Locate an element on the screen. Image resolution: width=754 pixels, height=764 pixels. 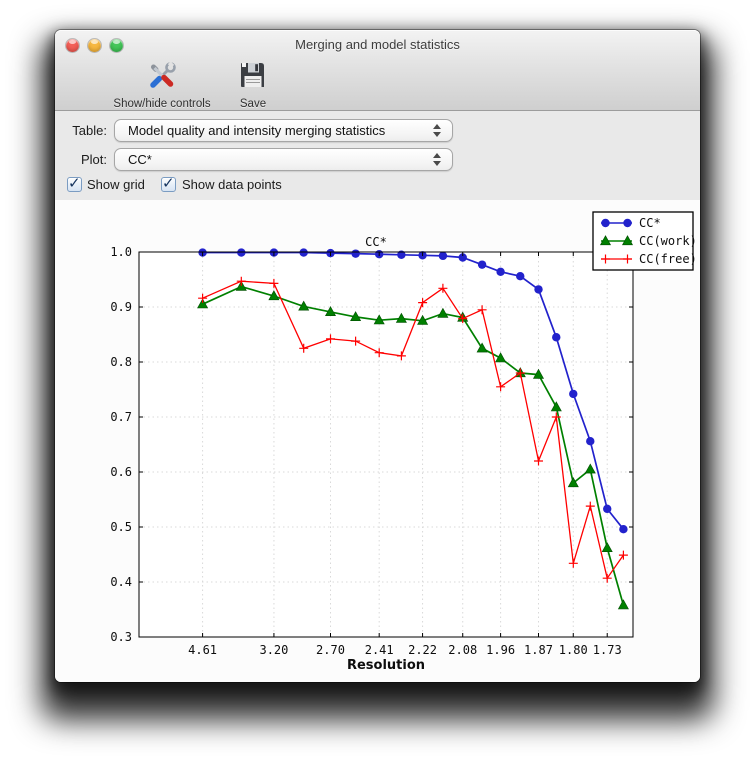
x-tick-label: 2.08 is located at coordinates (462, 650).